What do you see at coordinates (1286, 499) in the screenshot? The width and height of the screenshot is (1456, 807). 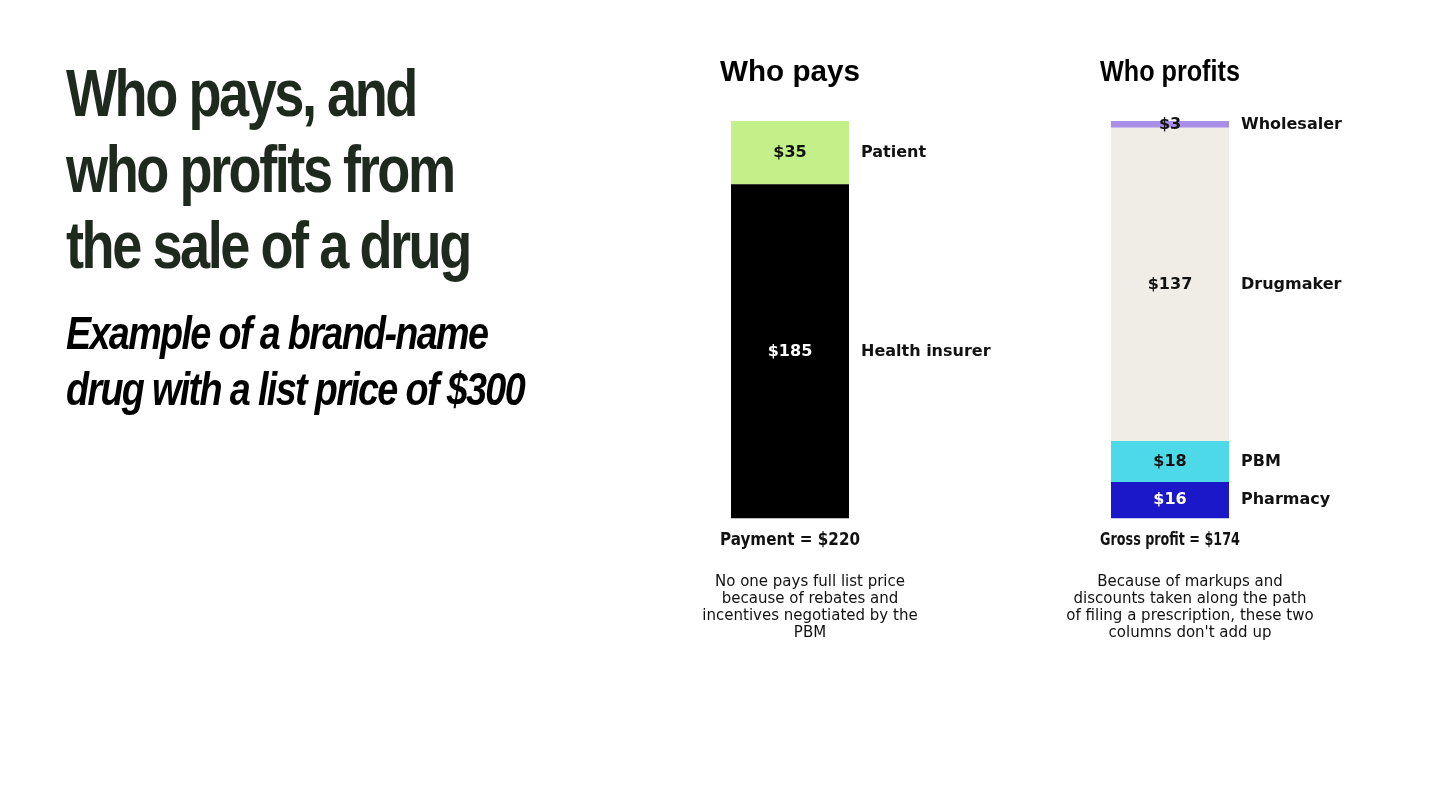 I see `series-label: Pharmacy` at bounding box center [1286, 499].